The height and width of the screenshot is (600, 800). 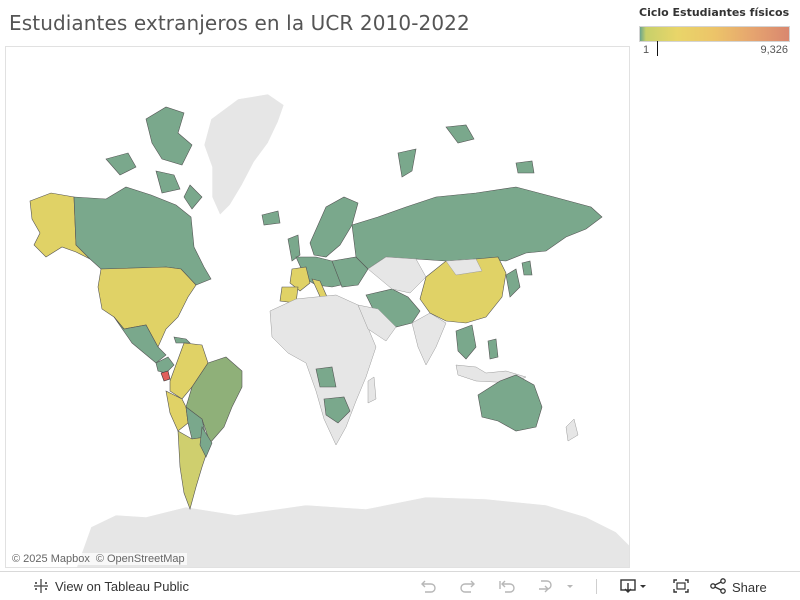 What do you see at coordinates (51, 559) in the screenshot?
I see `mapbox-attribution-link: © 2025 Mapbox` at bounding box center [51, 559].